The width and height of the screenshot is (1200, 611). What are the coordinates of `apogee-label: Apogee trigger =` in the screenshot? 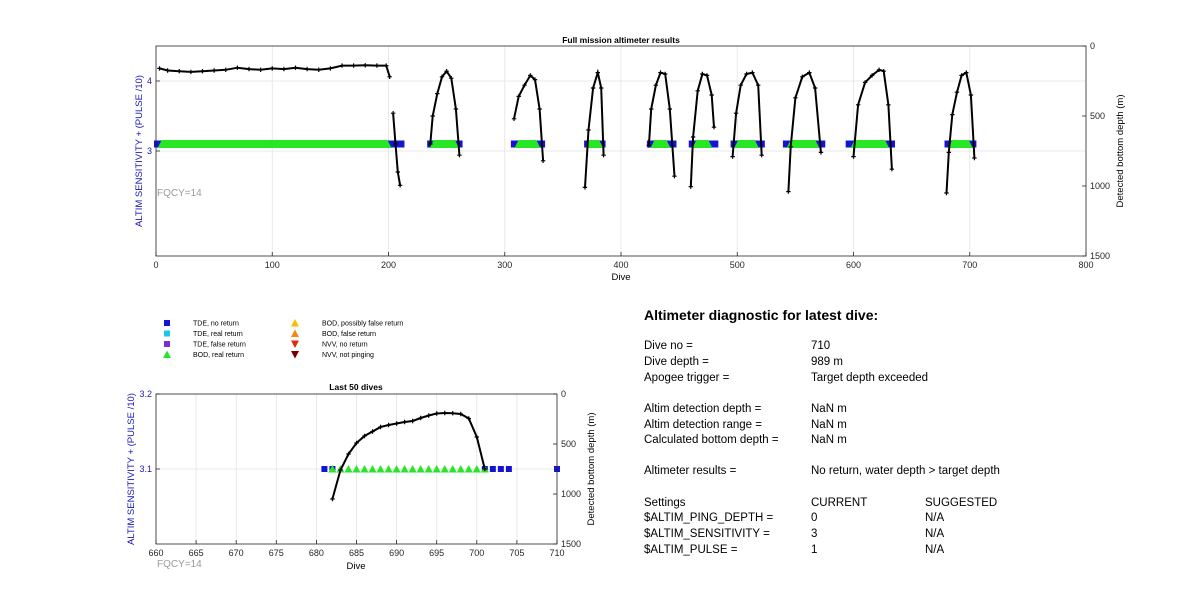 It's located at (687, 378).